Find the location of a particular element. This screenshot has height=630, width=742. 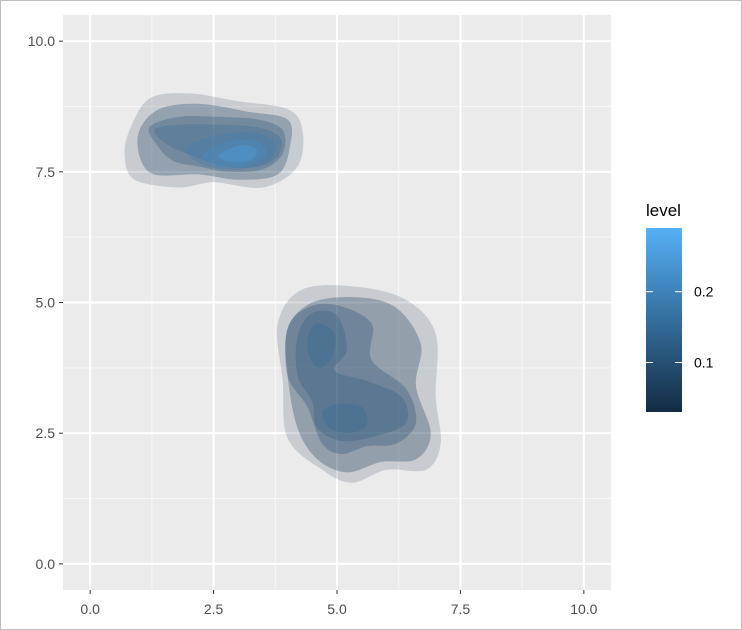

y-axis: 0.0 2.5 5.0 7.5 10.0 is located at coordinates (45, 302).